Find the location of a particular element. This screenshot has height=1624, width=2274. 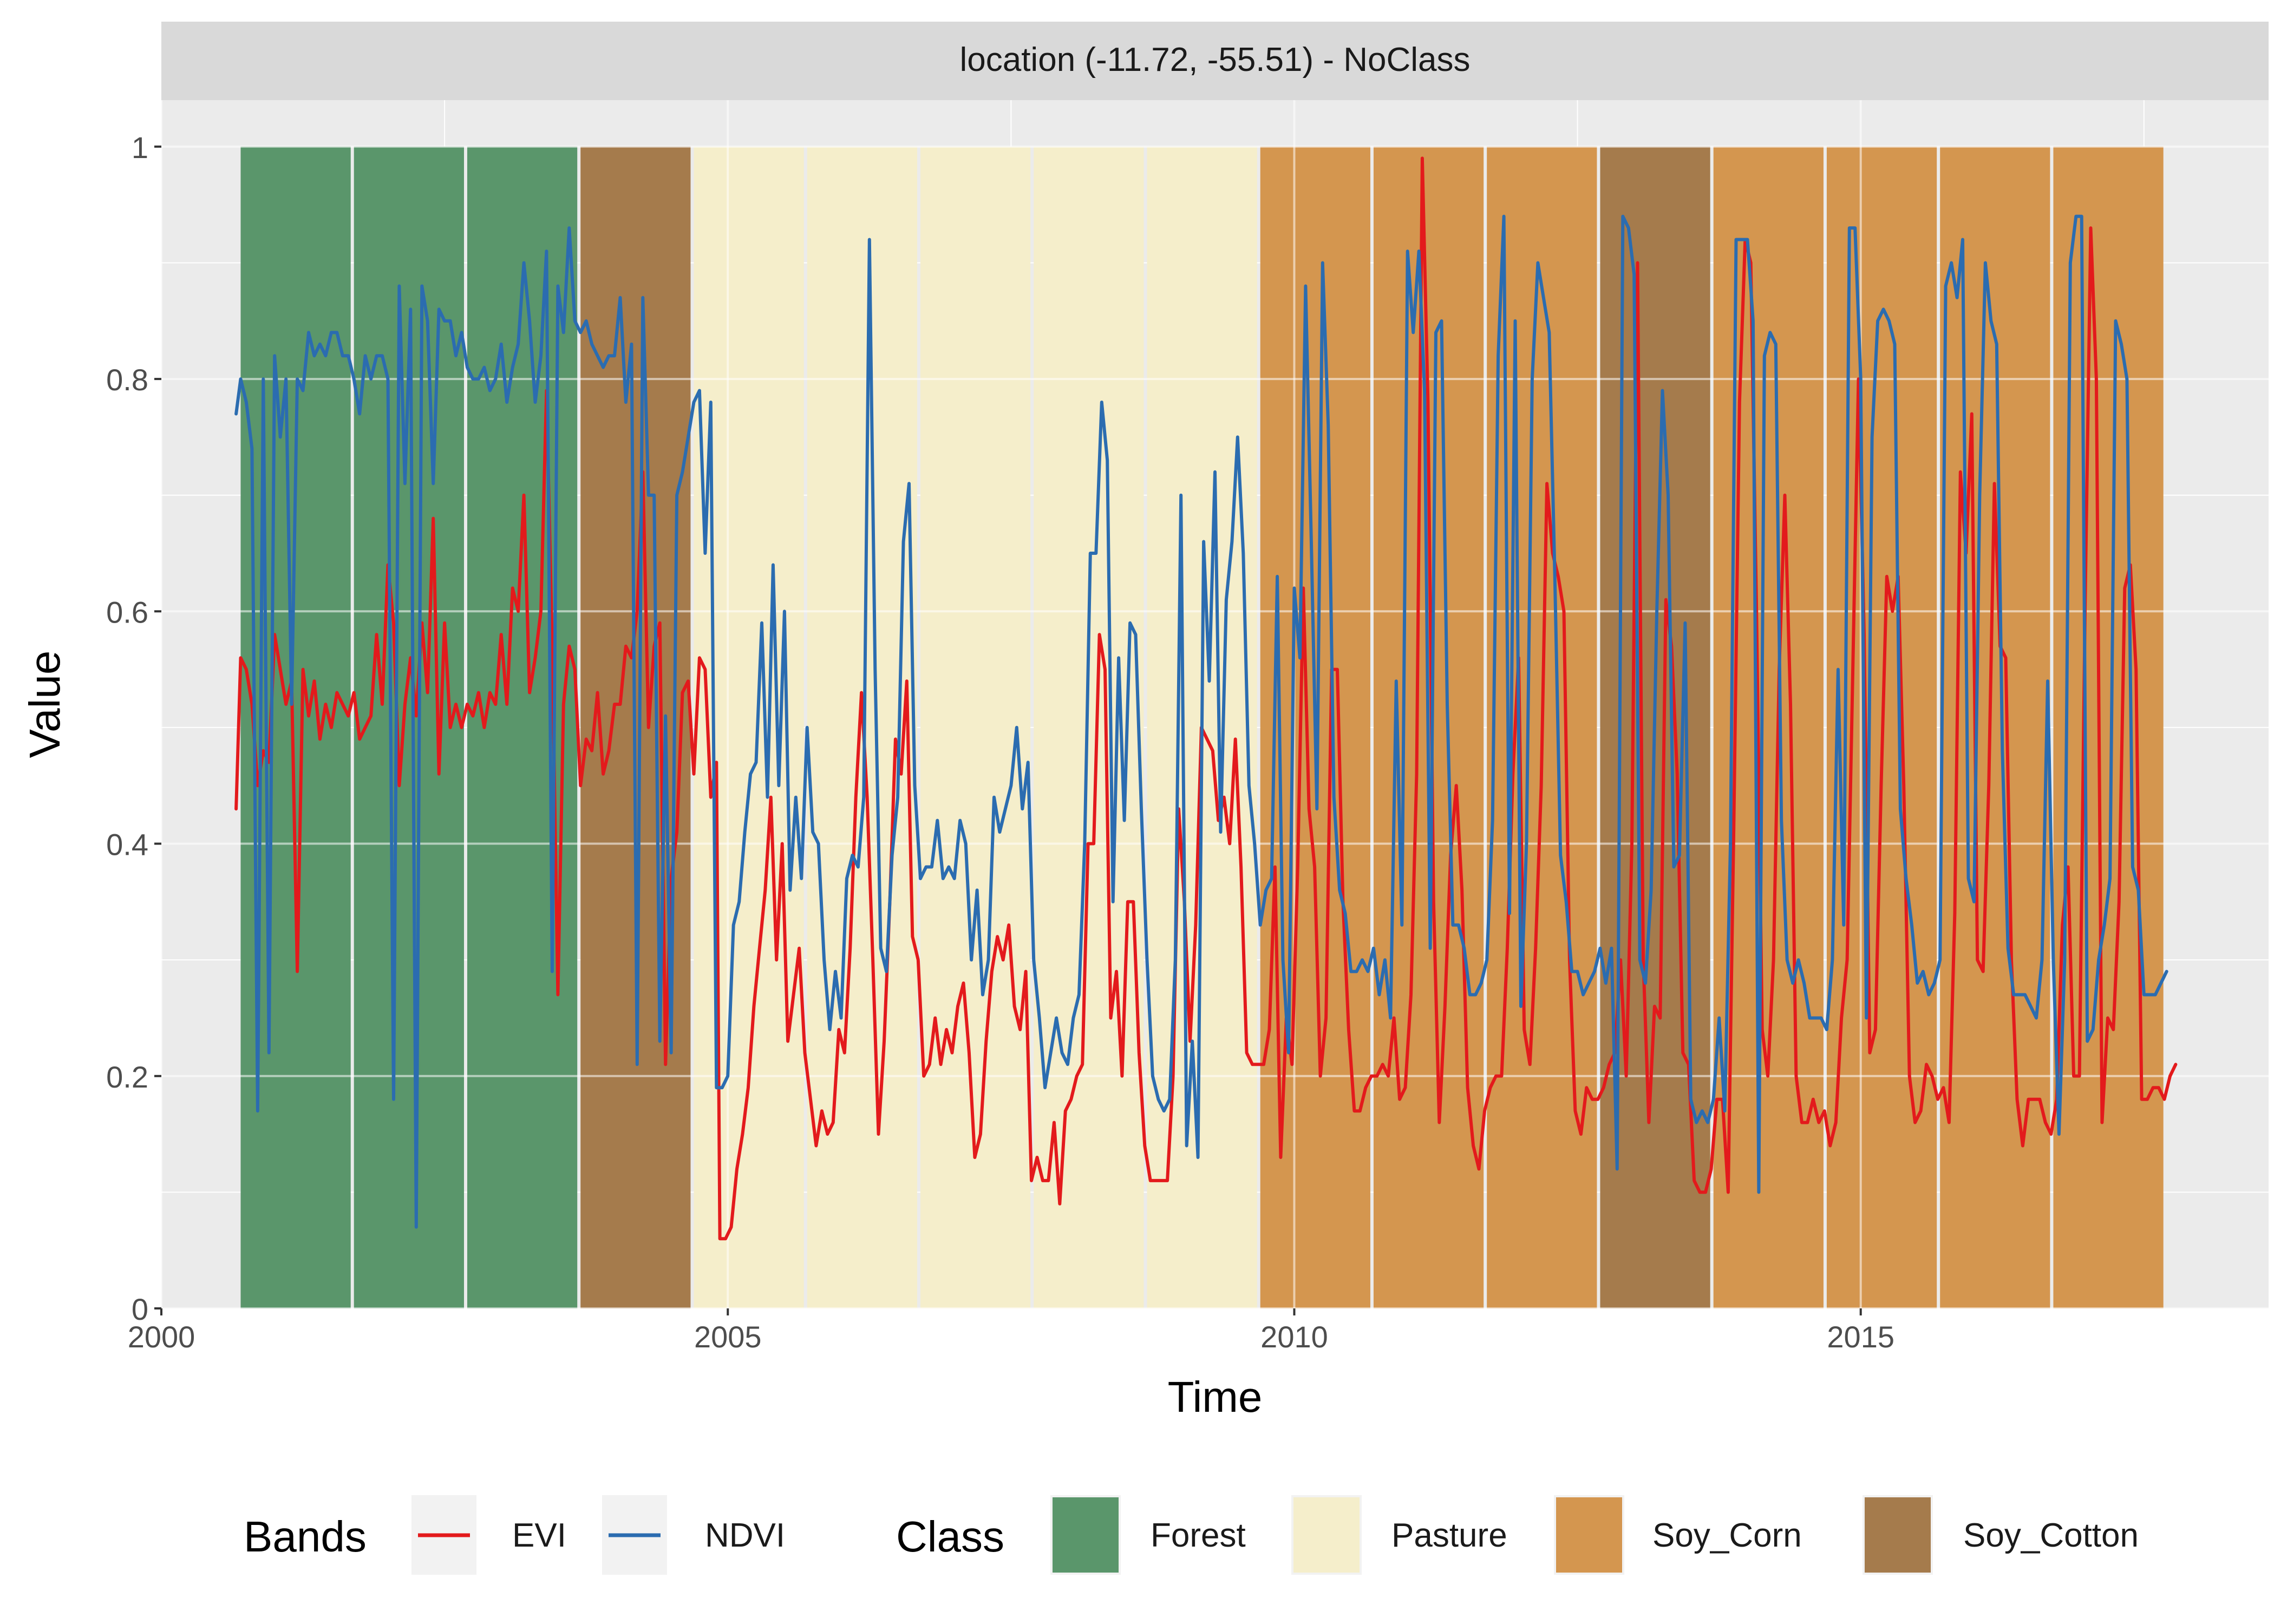

x-tick-label: 2005 is located at coordinates (728, 1337).